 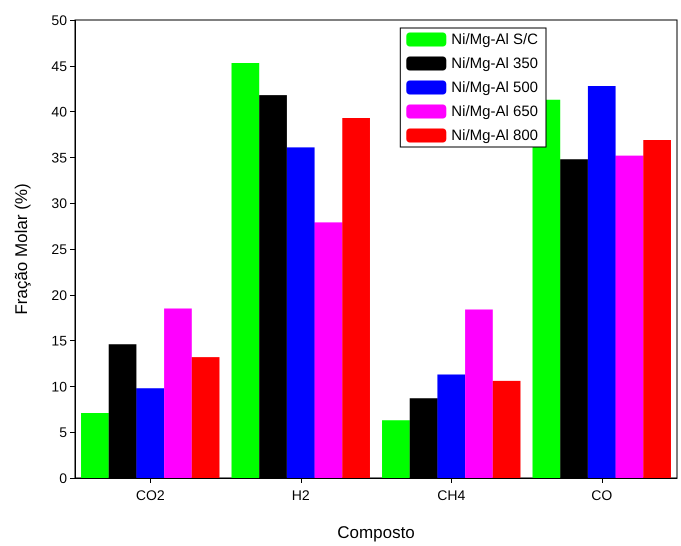 I want to click on y-tick-label: 5, so click(x=63, y=432).